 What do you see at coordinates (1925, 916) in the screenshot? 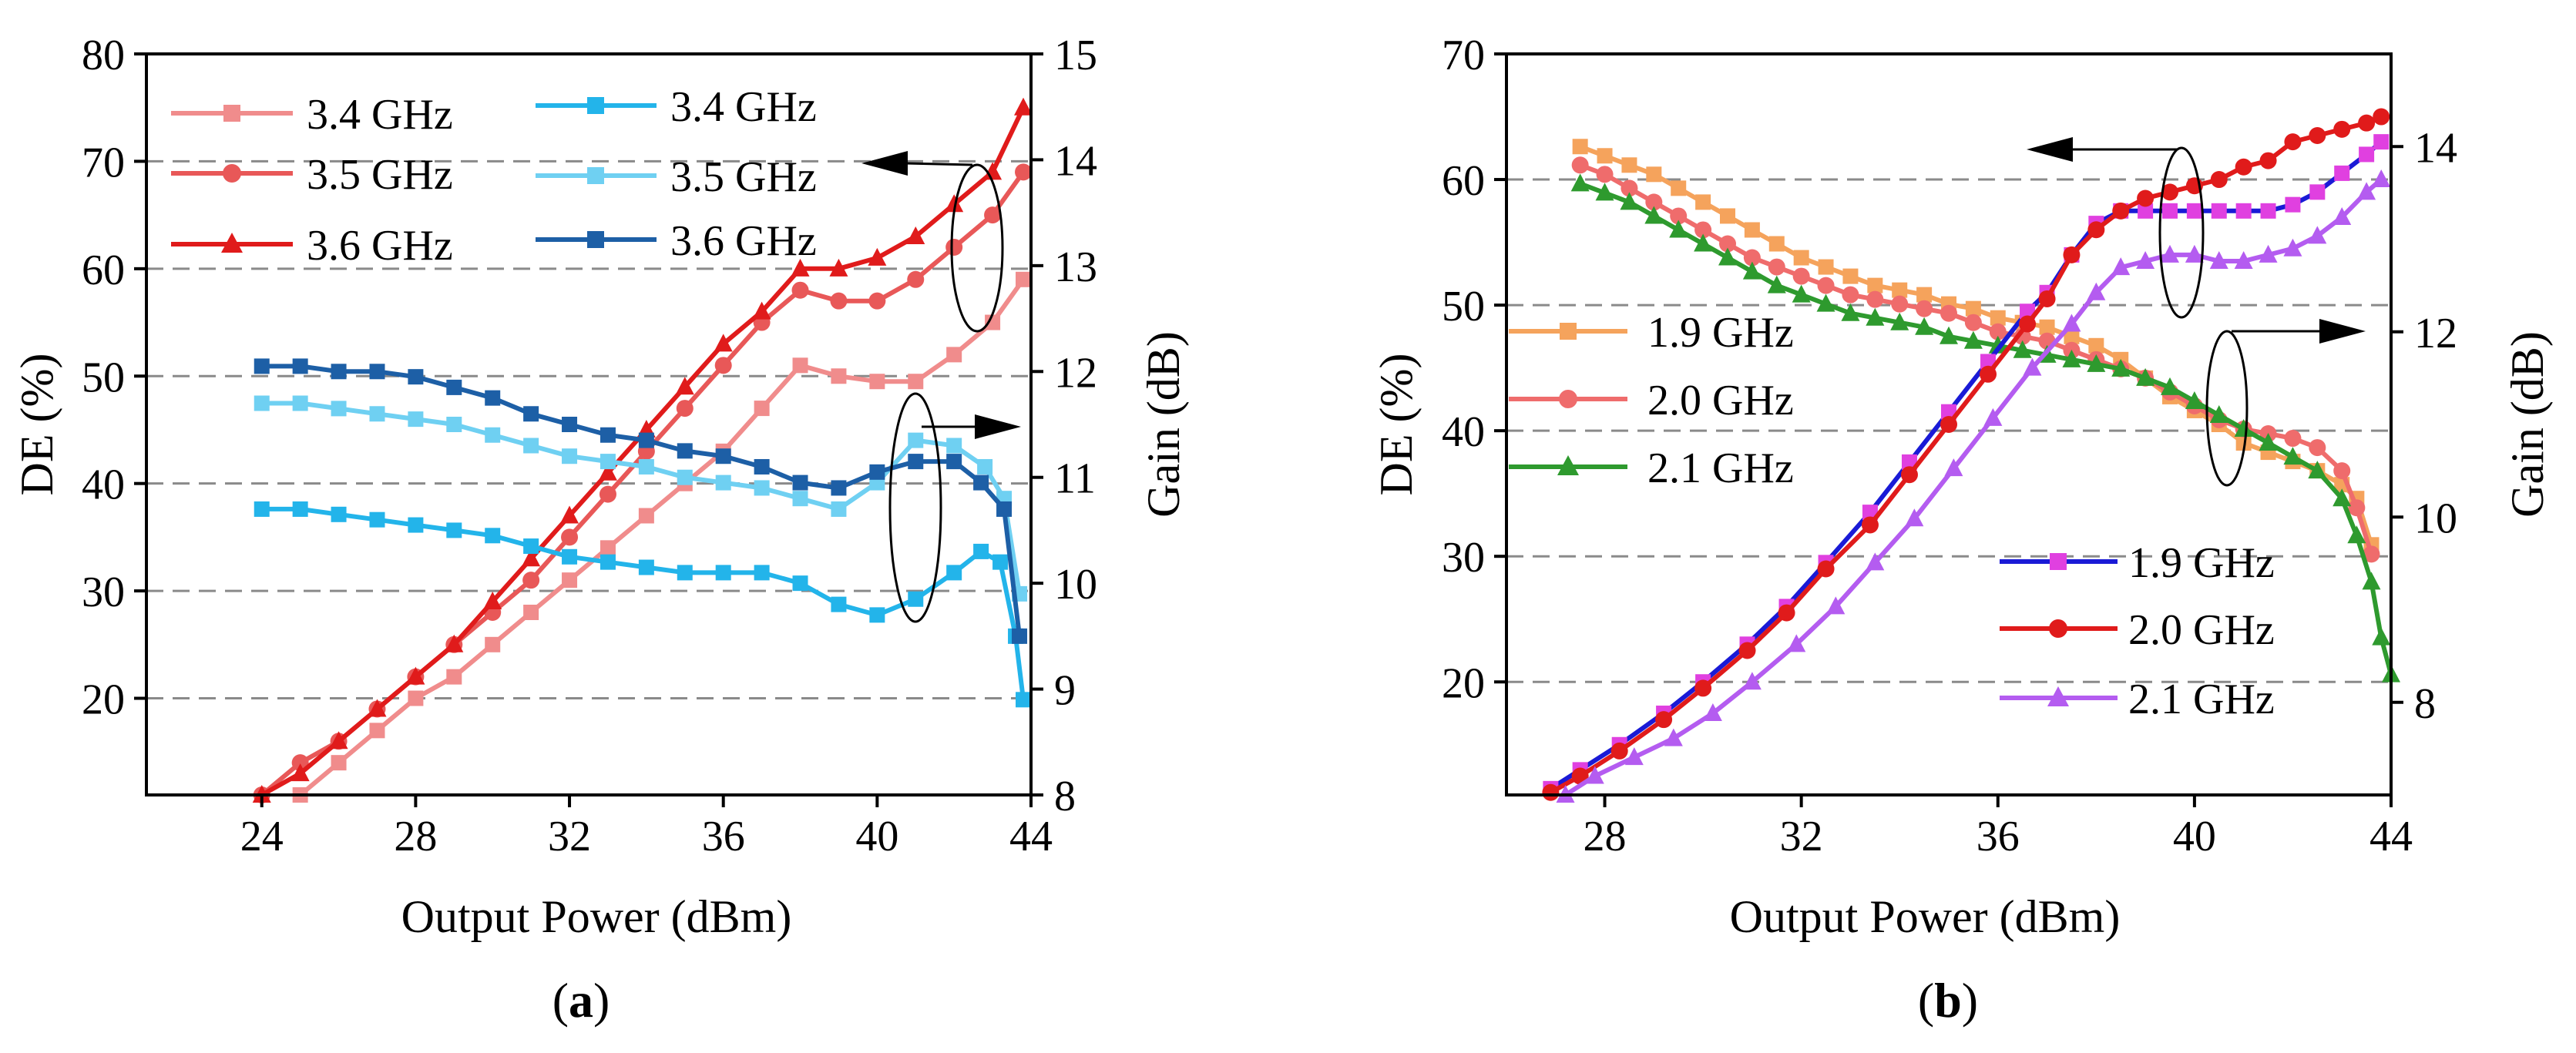
I see `panel-b-x-axis-label: Output Power (dBm)` at bounding box center [1925, 916].